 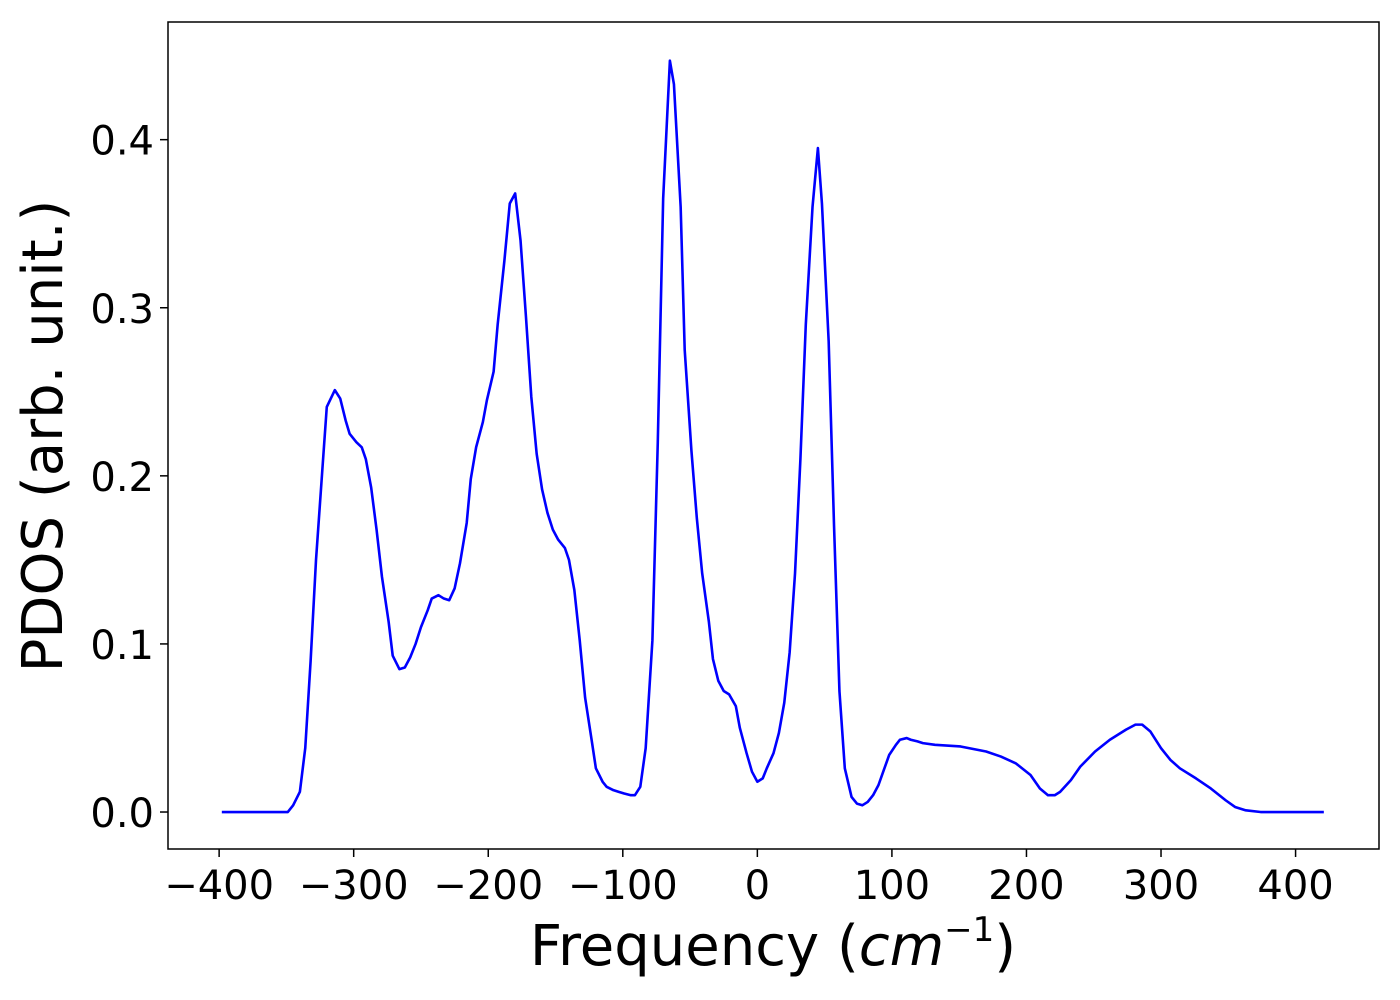 I want to click on x-tick-label: −300, so click(x=354, y=886).